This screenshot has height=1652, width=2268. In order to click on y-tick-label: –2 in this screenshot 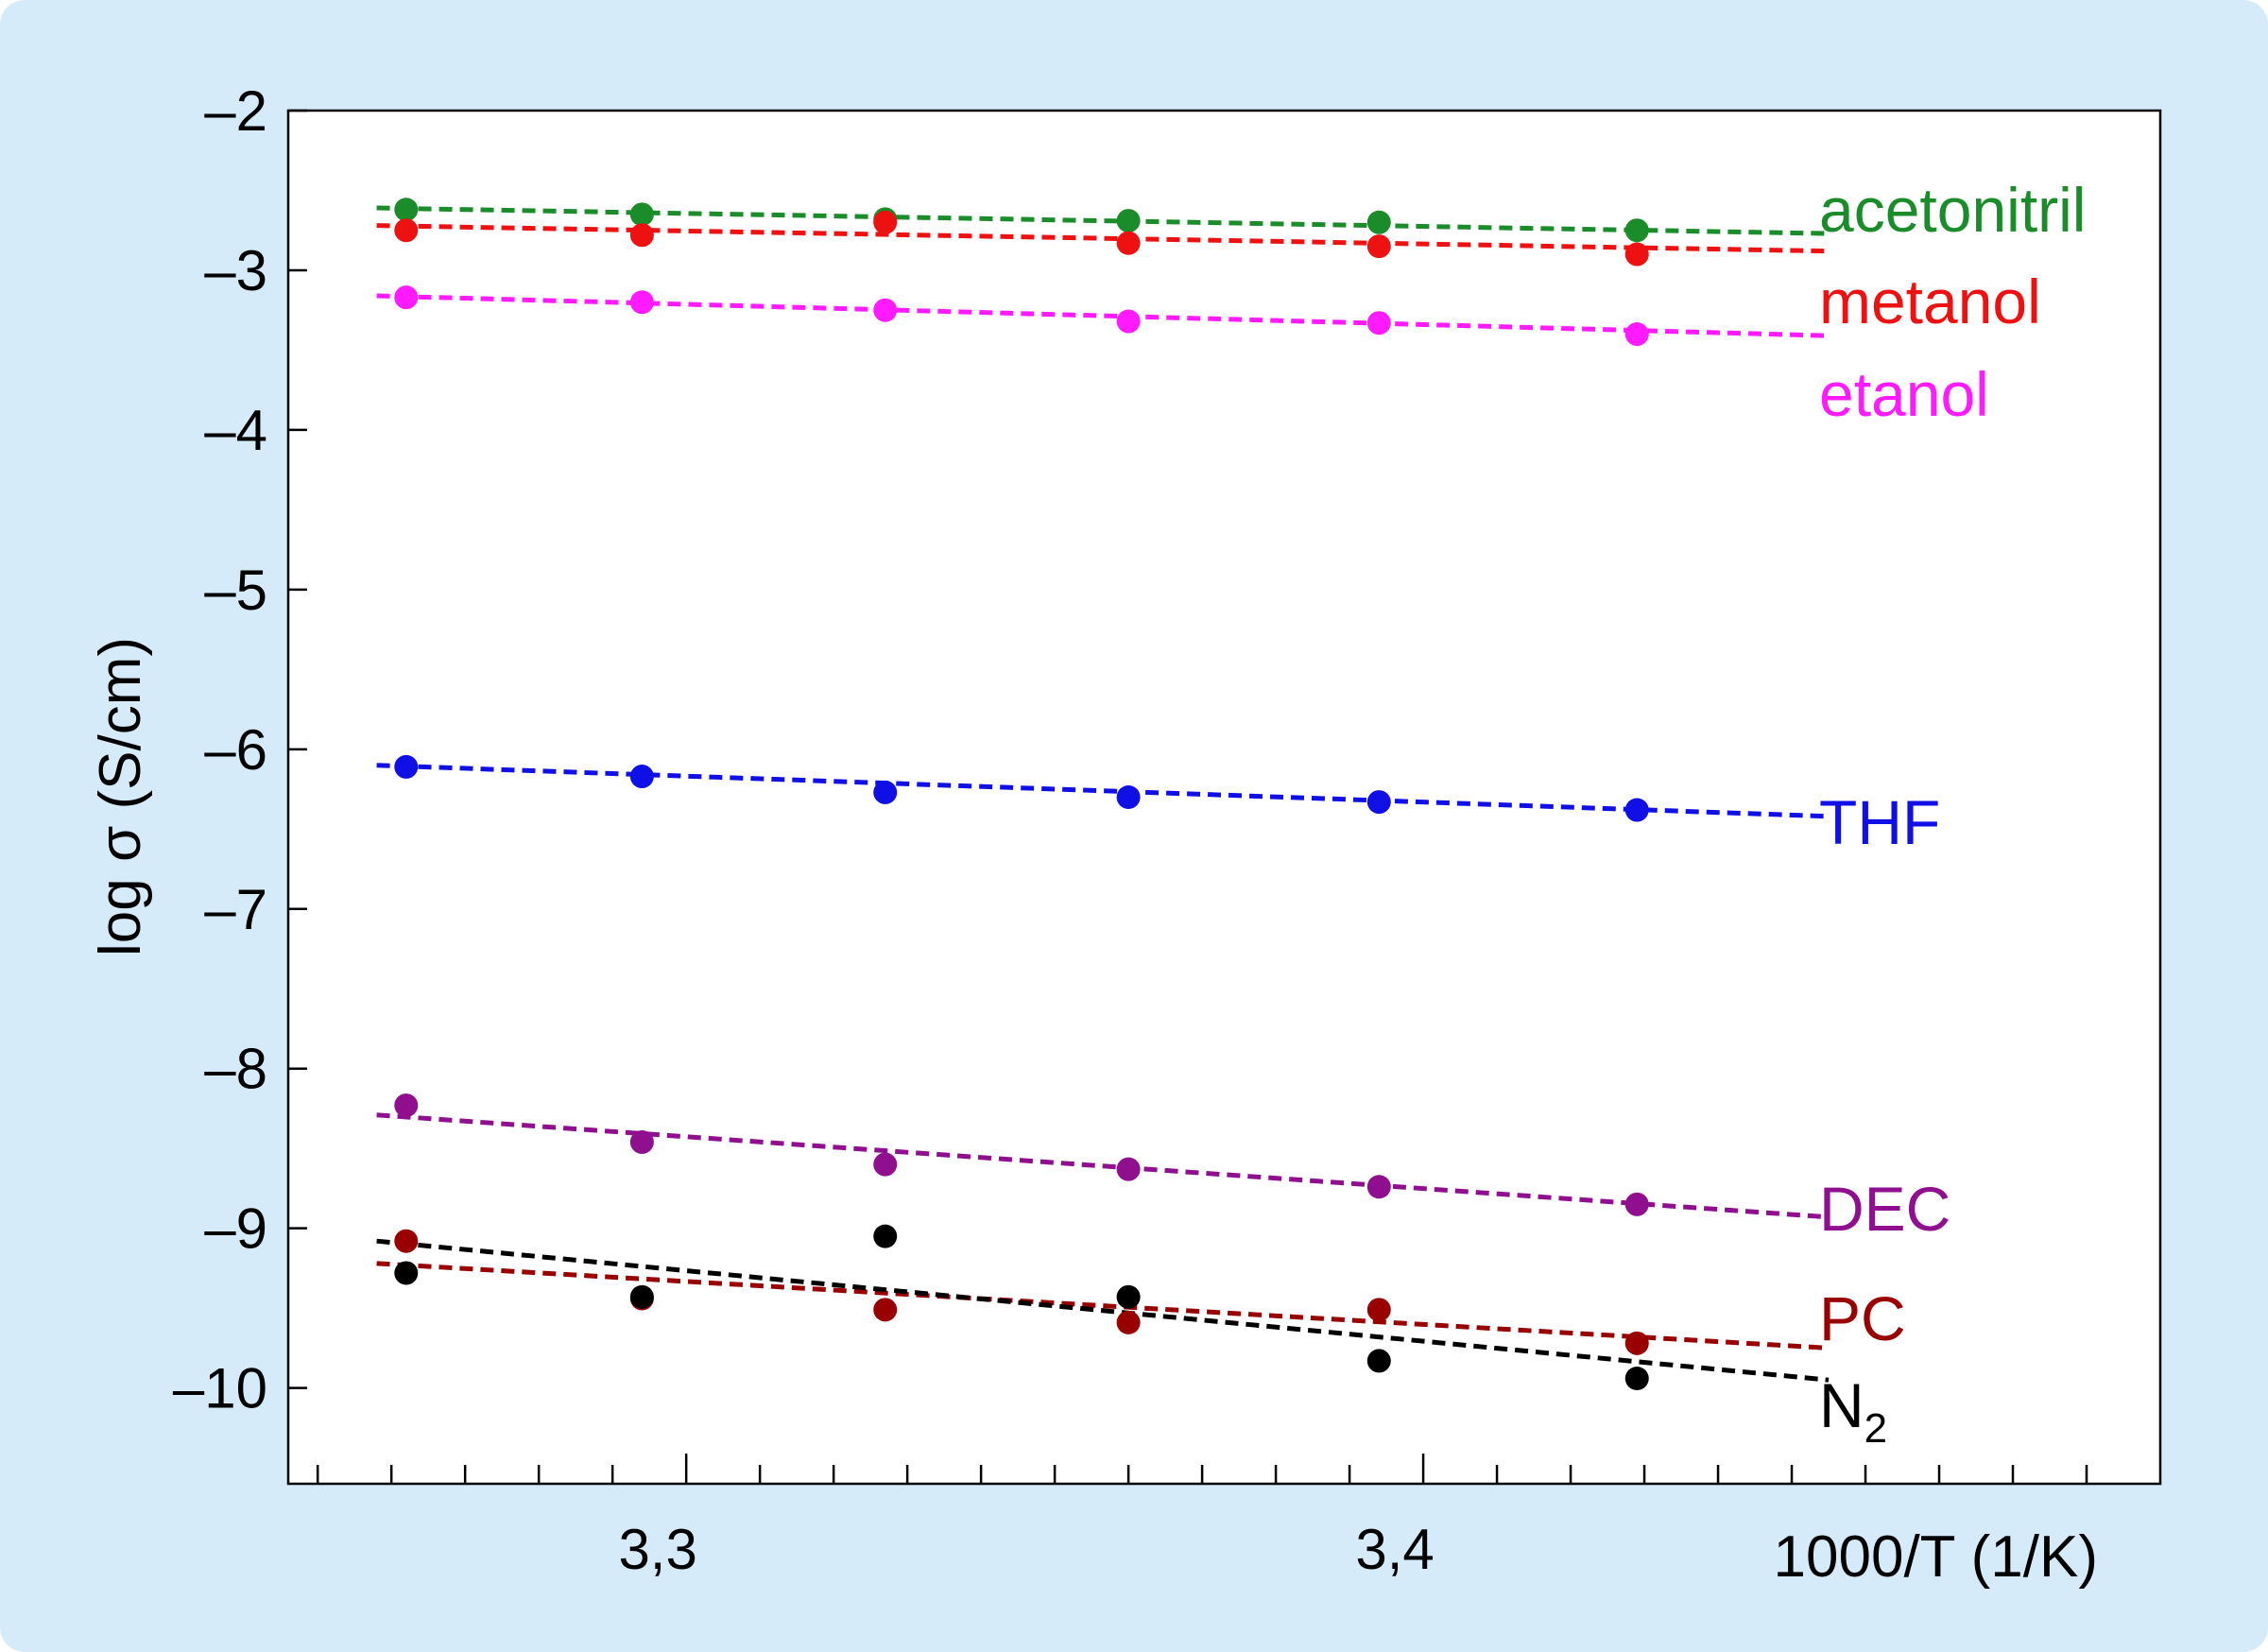, I will do `click(235, 111)`.